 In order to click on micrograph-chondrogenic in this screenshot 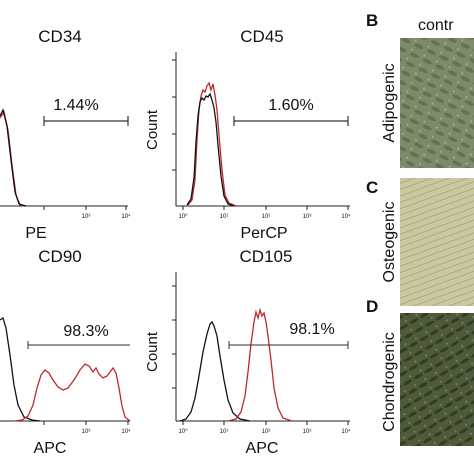, I will do `click(437, 379)`.